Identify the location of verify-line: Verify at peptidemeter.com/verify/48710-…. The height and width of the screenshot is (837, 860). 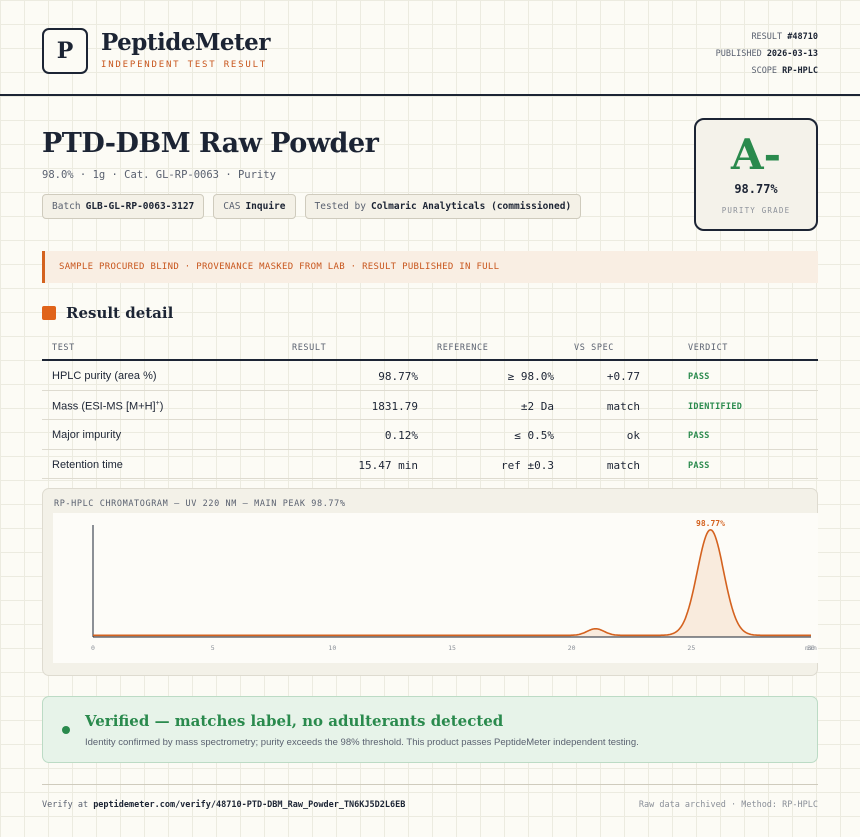
(223, 805).